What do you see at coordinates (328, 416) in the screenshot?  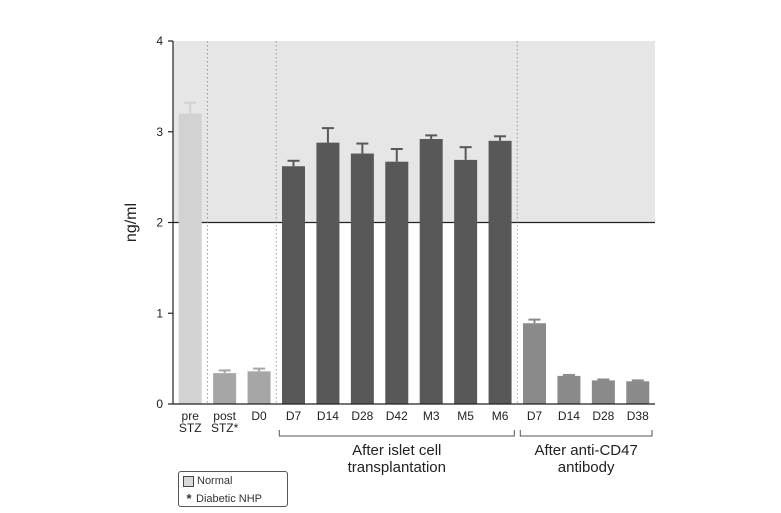 I see `x-tick-label-4: D14` at bounding box center [328, 416].